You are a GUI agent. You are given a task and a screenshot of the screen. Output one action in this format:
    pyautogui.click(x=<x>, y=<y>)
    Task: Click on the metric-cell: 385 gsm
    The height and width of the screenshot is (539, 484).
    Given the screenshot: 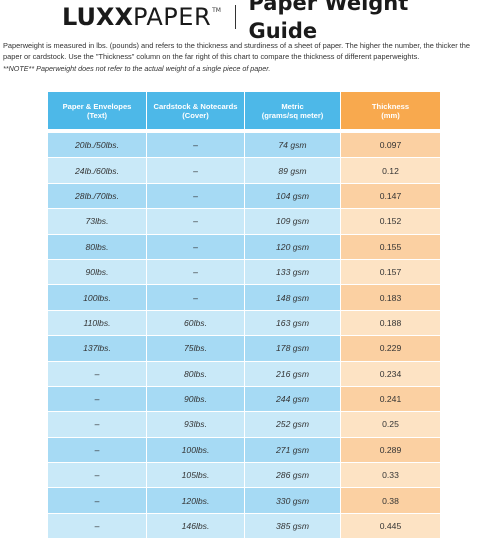 What is the action you would take?
    pyautogui.click(x=293, y=526)
    